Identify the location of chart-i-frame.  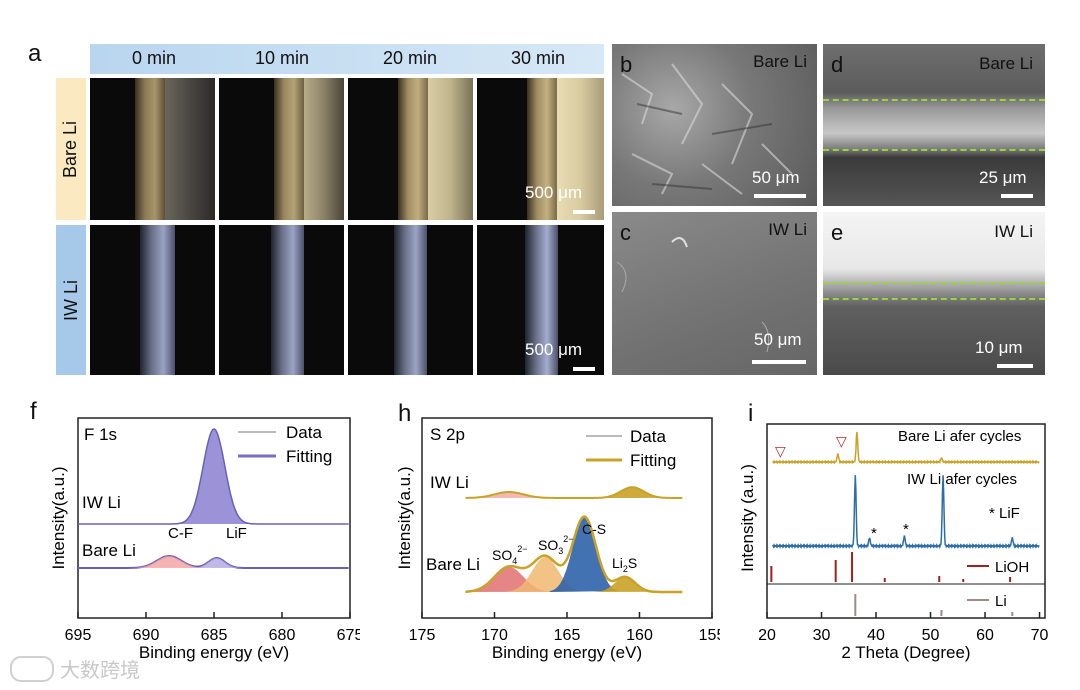
(906, 521).